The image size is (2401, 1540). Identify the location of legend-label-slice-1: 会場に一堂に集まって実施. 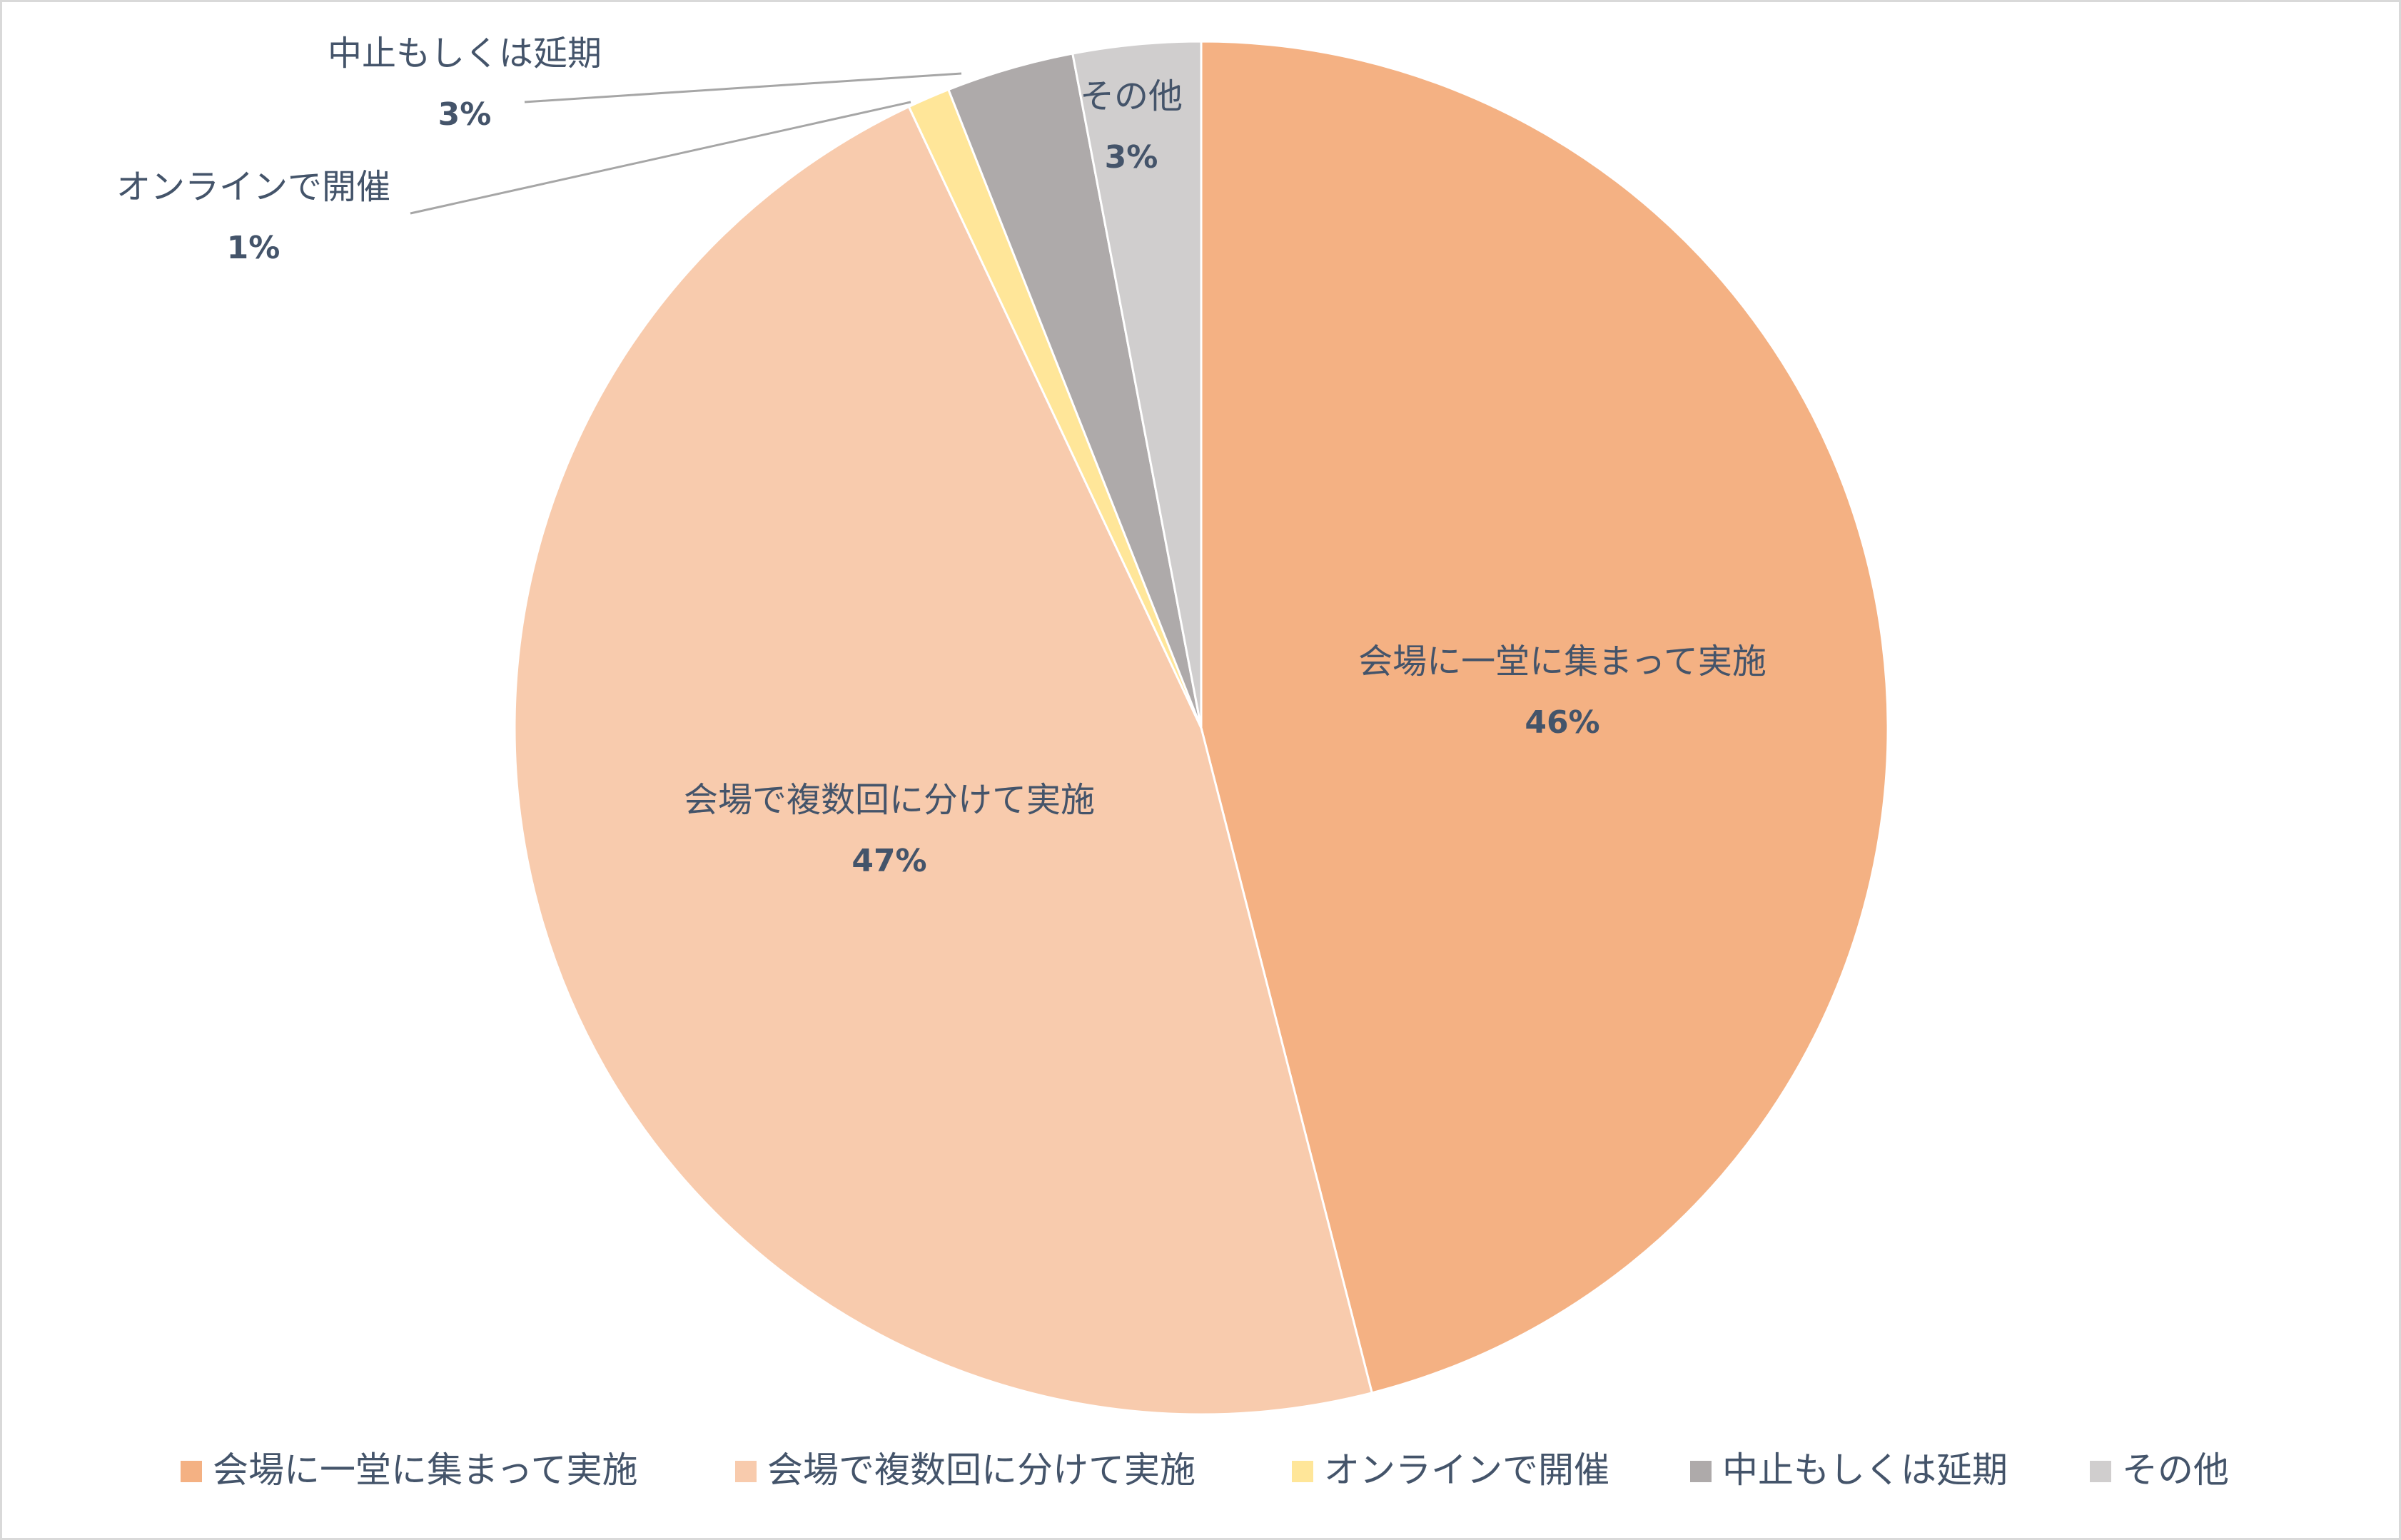
(425, 1470).